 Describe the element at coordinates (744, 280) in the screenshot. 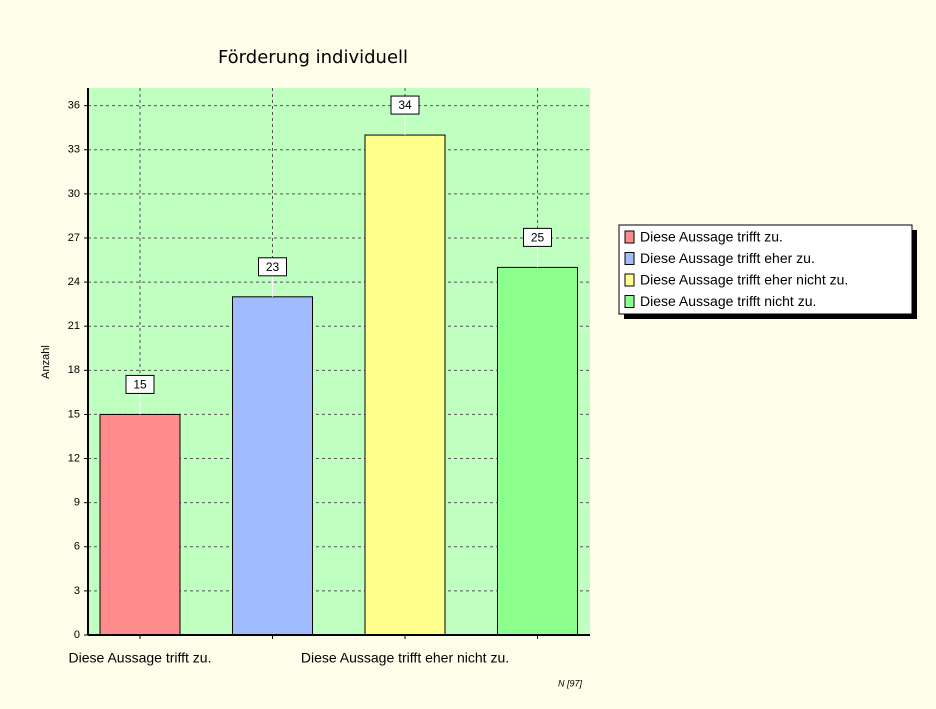

I see `legend-label: Diese Aussage trifft eher nicht zu.` at that location.